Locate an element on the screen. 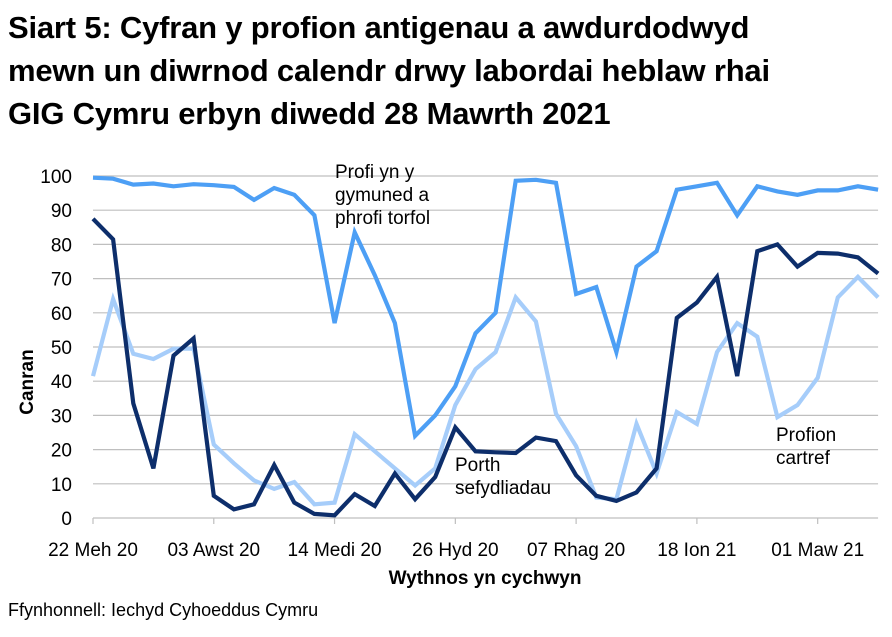 The height and width of the screenshot is (637, 892). y-tick-label: 90 is located at coordinates (61, 211).